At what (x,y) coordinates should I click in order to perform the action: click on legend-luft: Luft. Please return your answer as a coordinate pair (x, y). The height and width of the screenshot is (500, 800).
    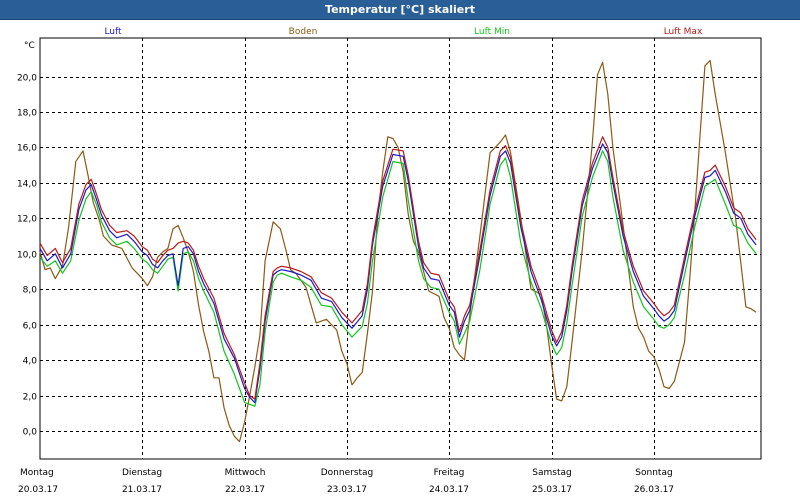
    Looking at the image, I should click on (113, 32).